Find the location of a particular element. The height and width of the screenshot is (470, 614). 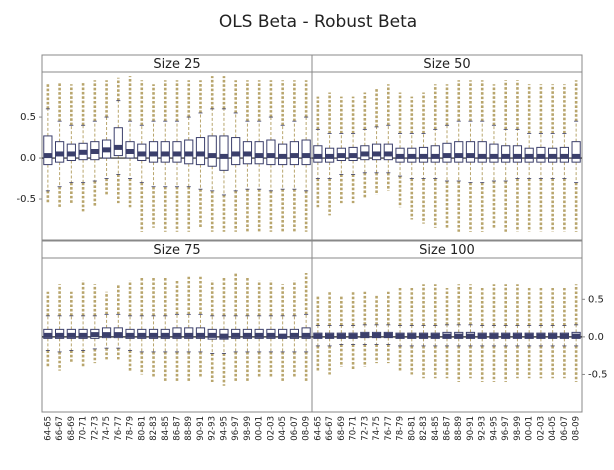

x-tick-label: 96-97 is located at coordinates (236, 428).